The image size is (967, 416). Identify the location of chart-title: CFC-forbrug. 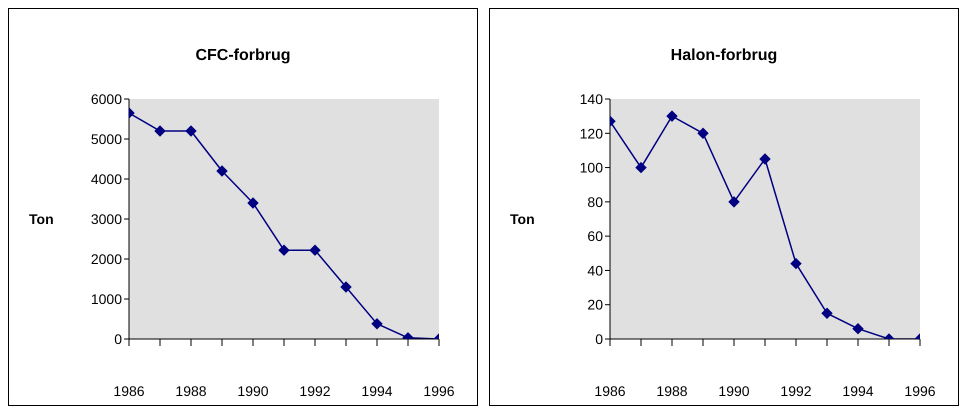
(243, 56).